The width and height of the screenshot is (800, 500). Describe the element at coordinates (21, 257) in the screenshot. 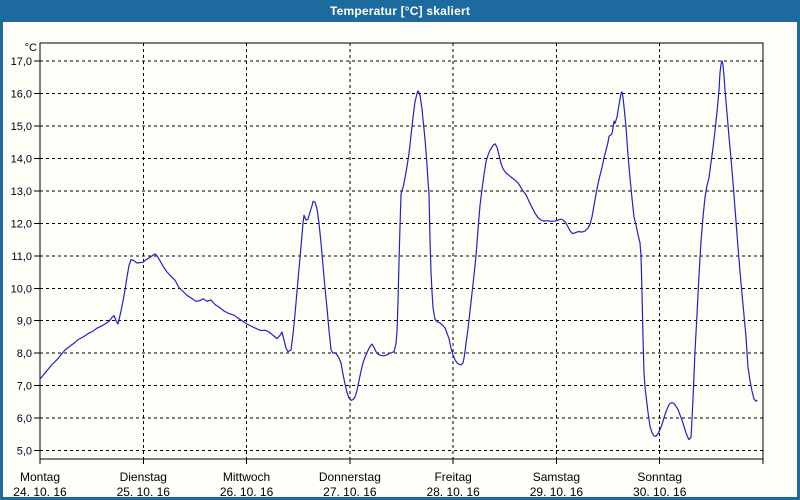

I see `svg-text: 11,0` at that location.